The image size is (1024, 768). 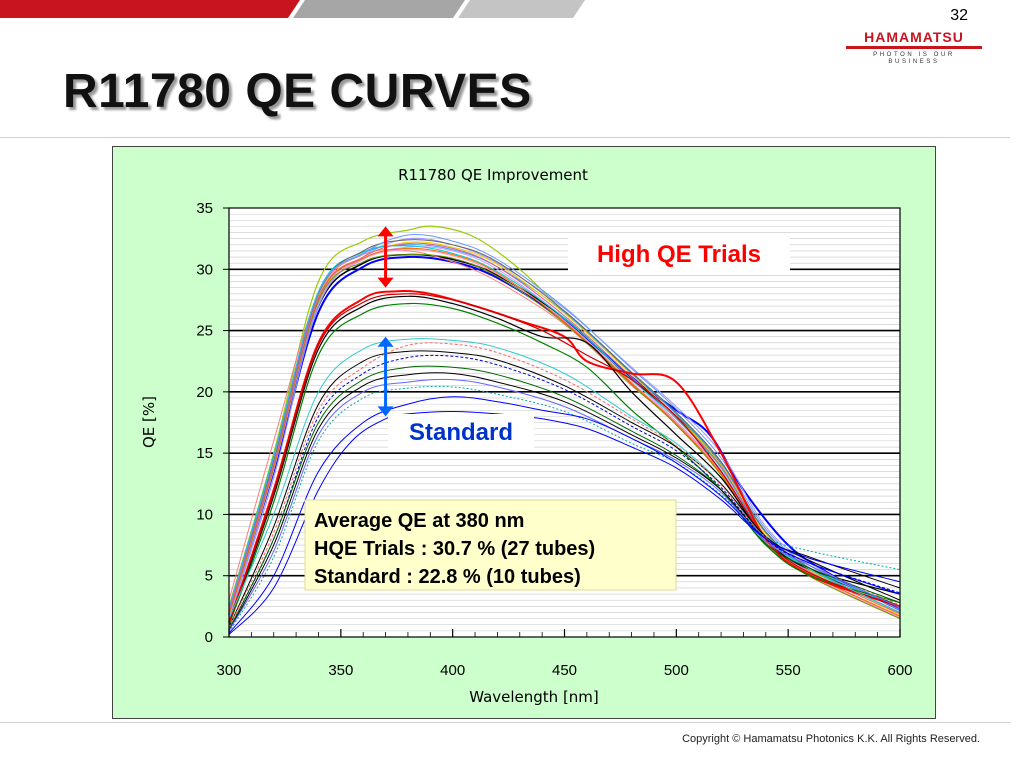 What do you see at coordinates (385, 231) in the screenshot?
I see `hqe-range-arrow-head-up` at bounding box center [385, 231].